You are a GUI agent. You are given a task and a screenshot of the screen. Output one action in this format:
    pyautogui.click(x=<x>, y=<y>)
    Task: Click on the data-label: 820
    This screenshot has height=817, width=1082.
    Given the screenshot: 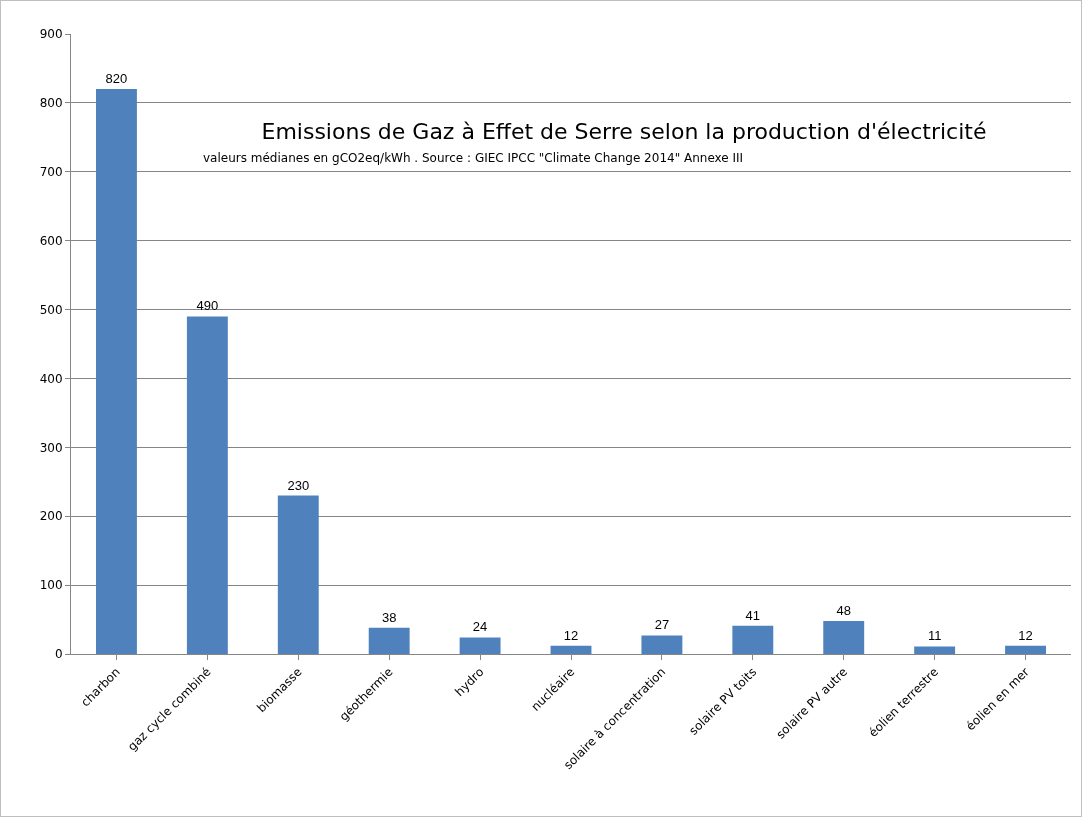 What is the action you would take?
    pyautogui.click(x=116, y=79)
    